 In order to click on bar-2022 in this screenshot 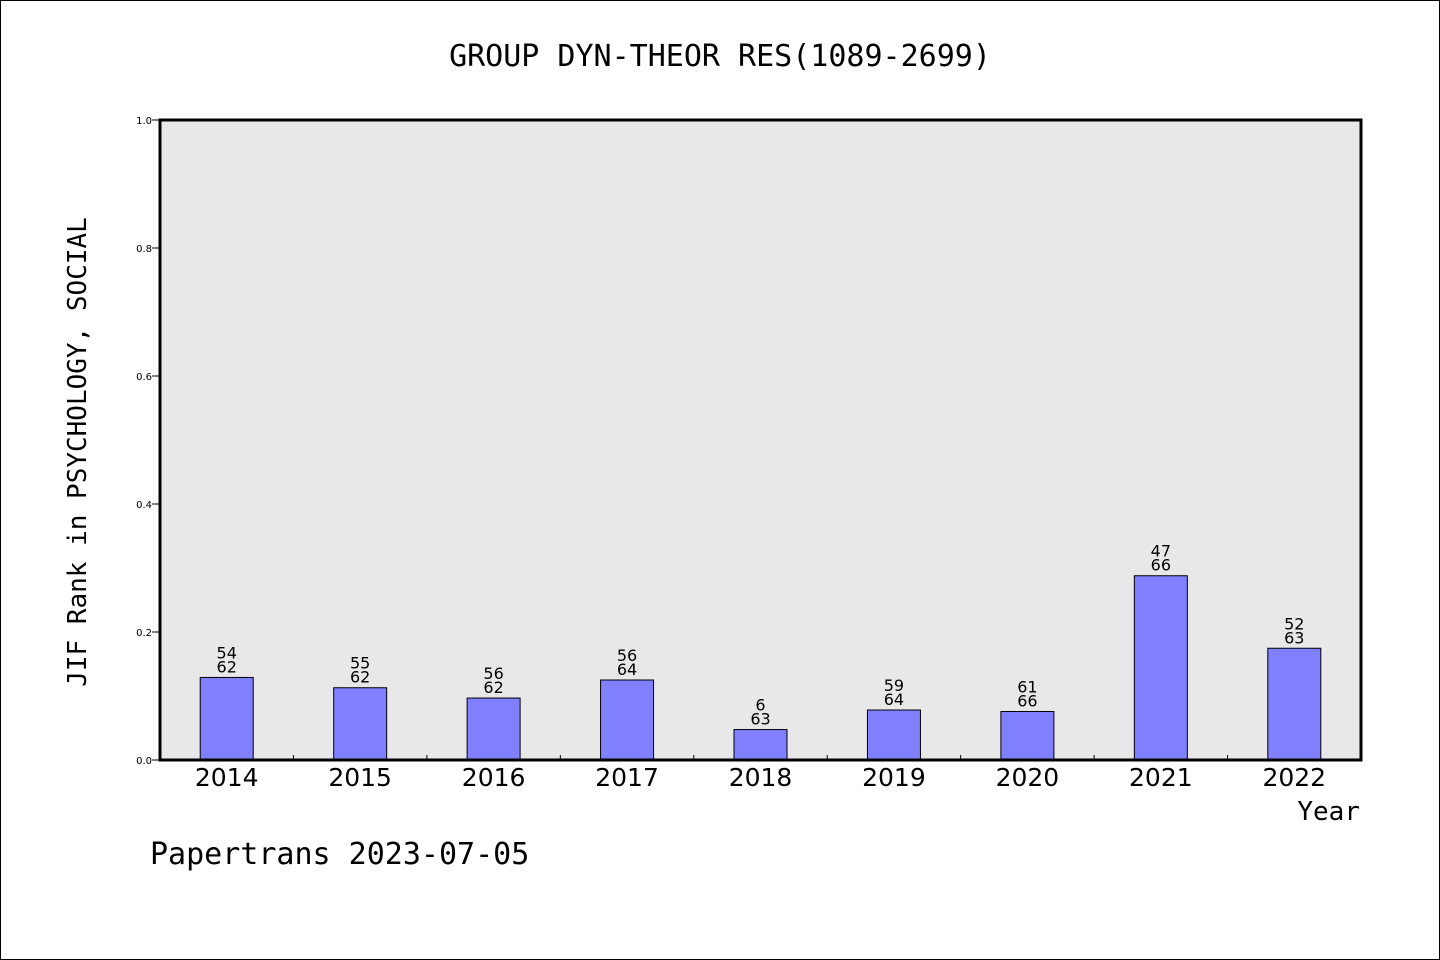, I will do `click(1294, 704)`.